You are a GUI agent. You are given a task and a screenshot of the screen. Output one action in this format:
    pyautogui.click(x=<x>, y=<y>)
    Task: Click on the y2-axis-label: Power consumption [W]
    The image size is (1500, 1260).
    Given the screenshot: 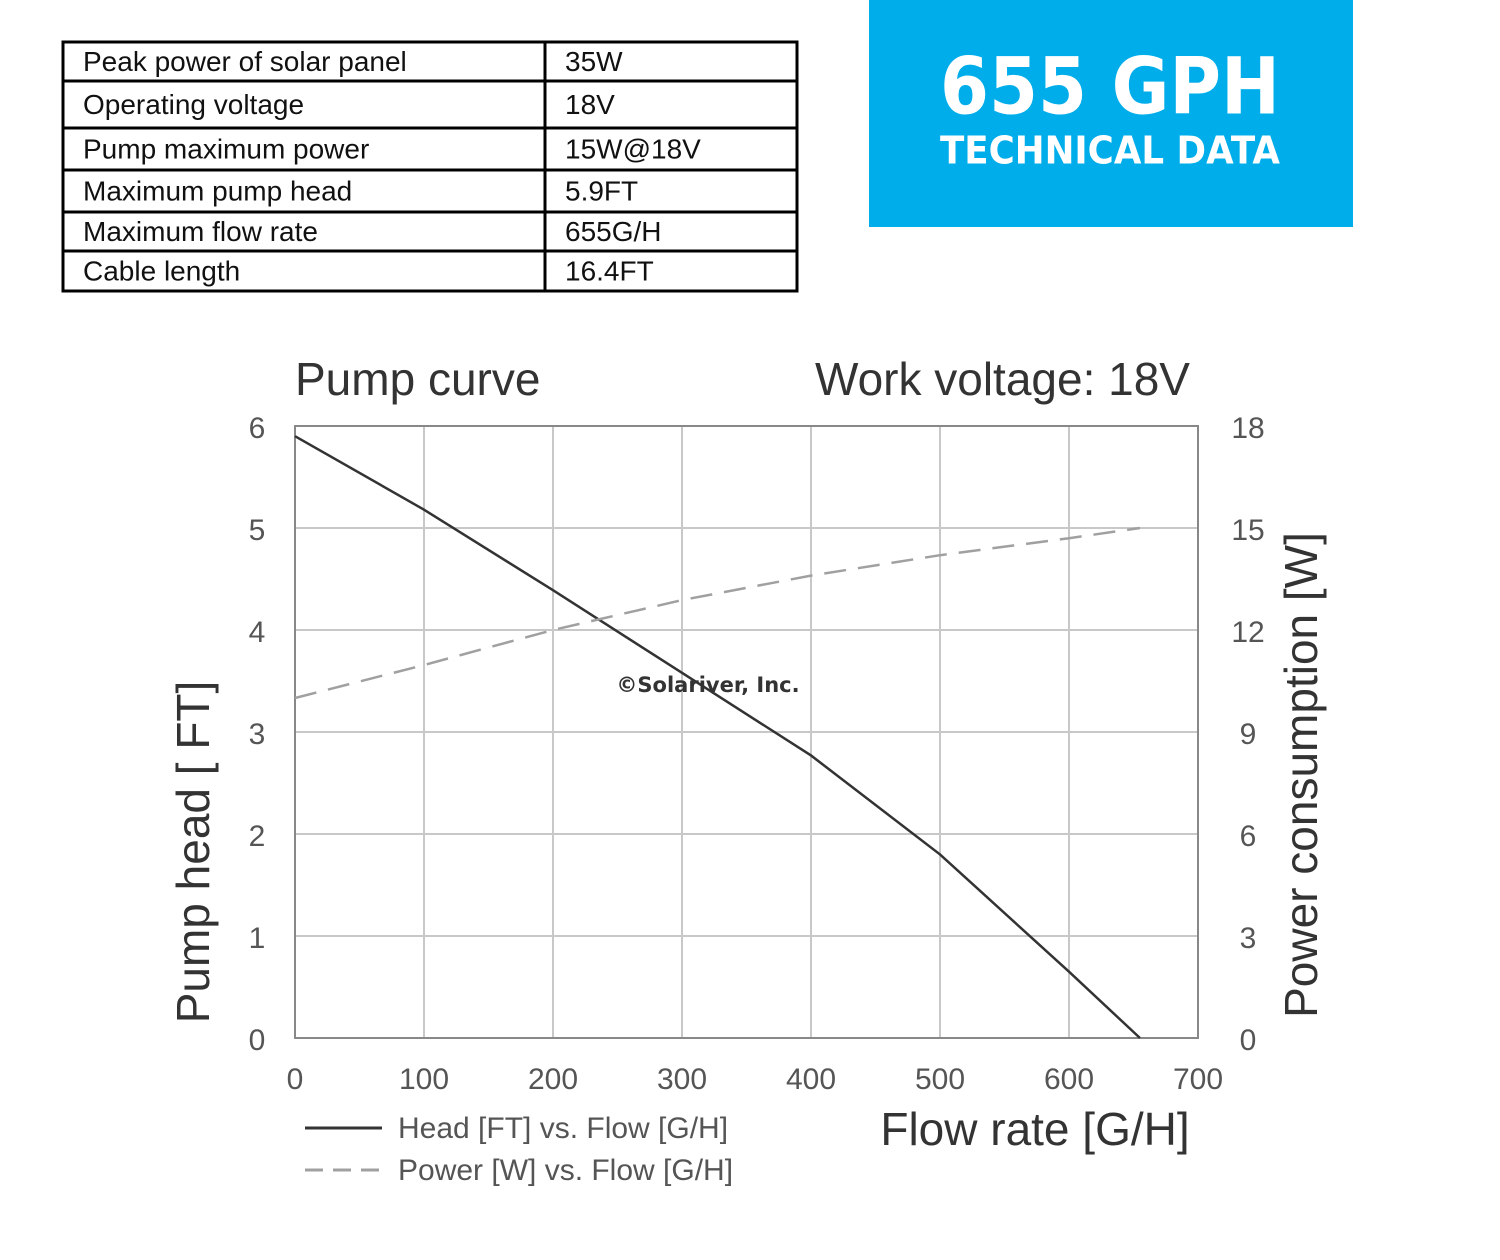 What is the action you would take?
    pyautogui.click(x=1301, y=775)
    